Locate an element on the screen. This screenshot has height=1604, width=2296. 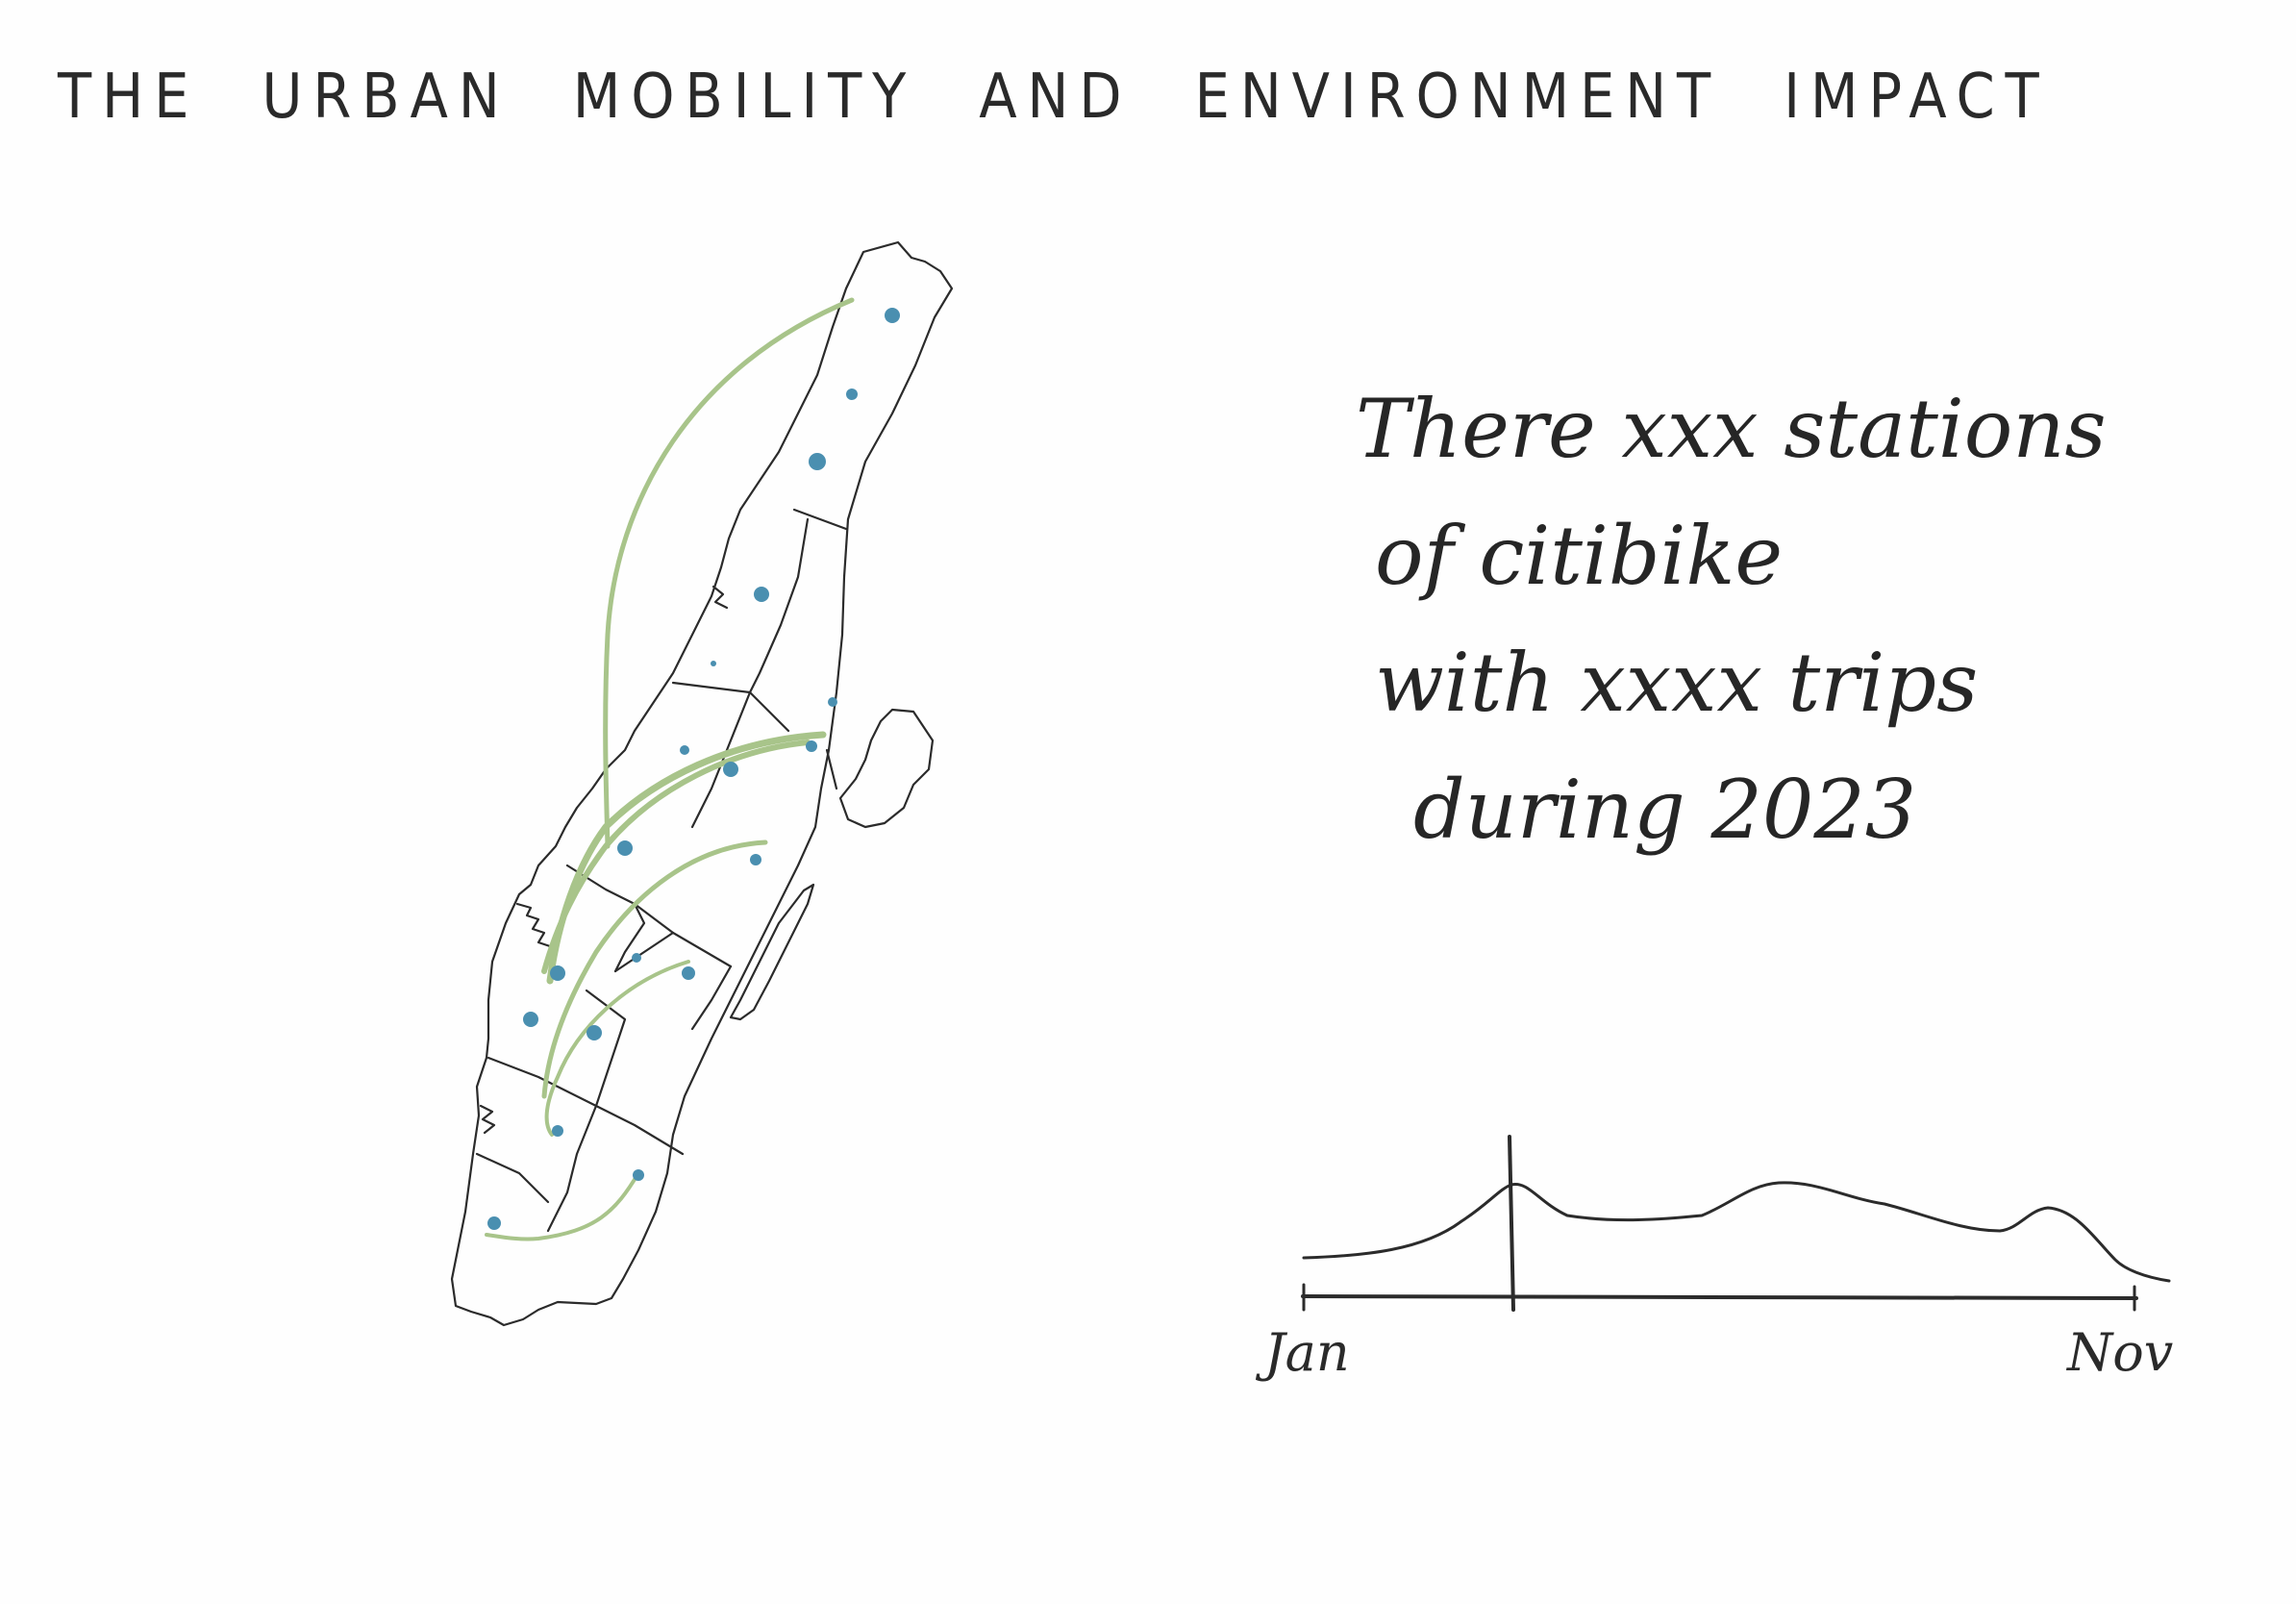
summary-line-stations: There xxx stations is located at coordinates (1731, 429).